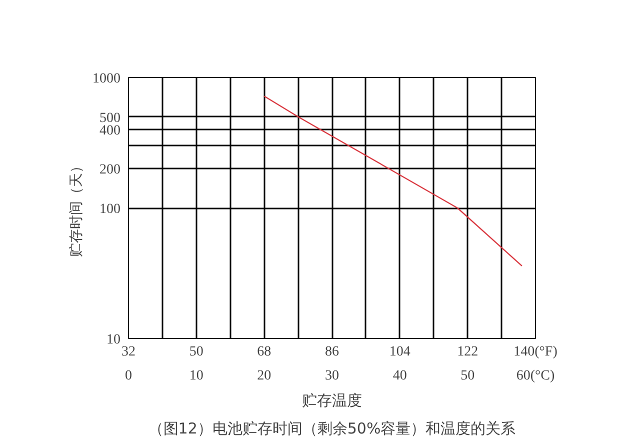  What do you see at coordinates (76, 208) in the screenshot?
I see `y-axis-title: 贮存时间（天）` at bounding box center [76, 208].